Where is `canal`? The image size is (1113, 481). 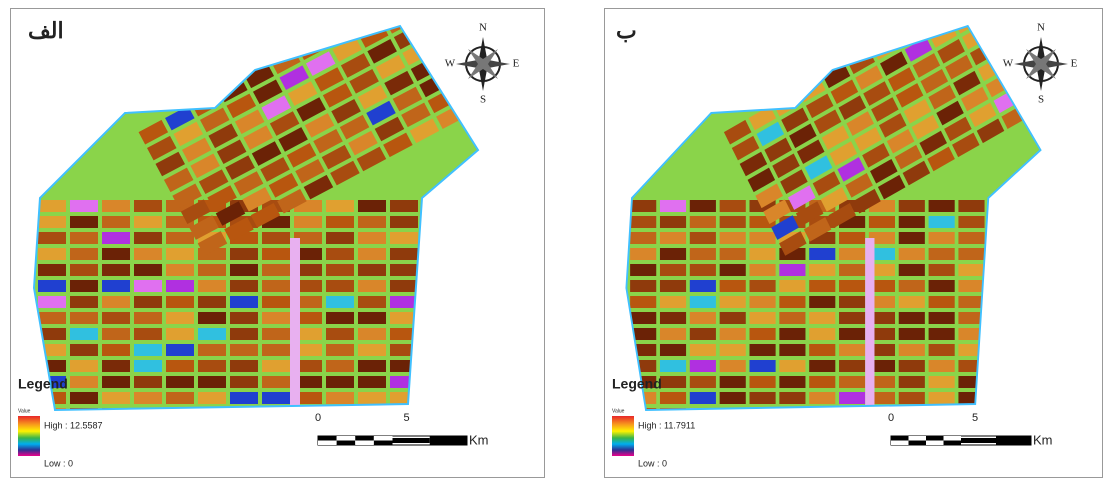 canal is located at coordinates (870, 323).